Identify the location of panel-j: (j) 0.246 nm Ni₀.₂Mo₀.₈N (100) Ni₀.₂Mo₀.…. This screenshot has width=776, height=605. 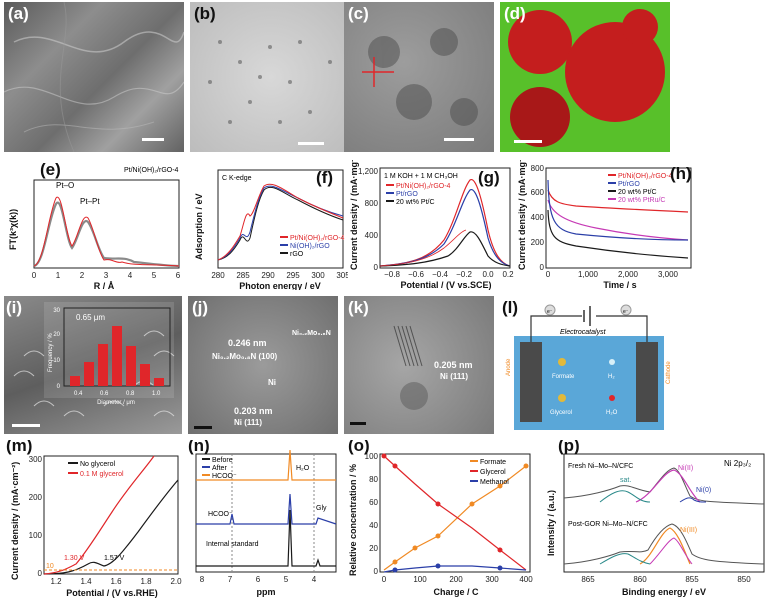
(263, 365).